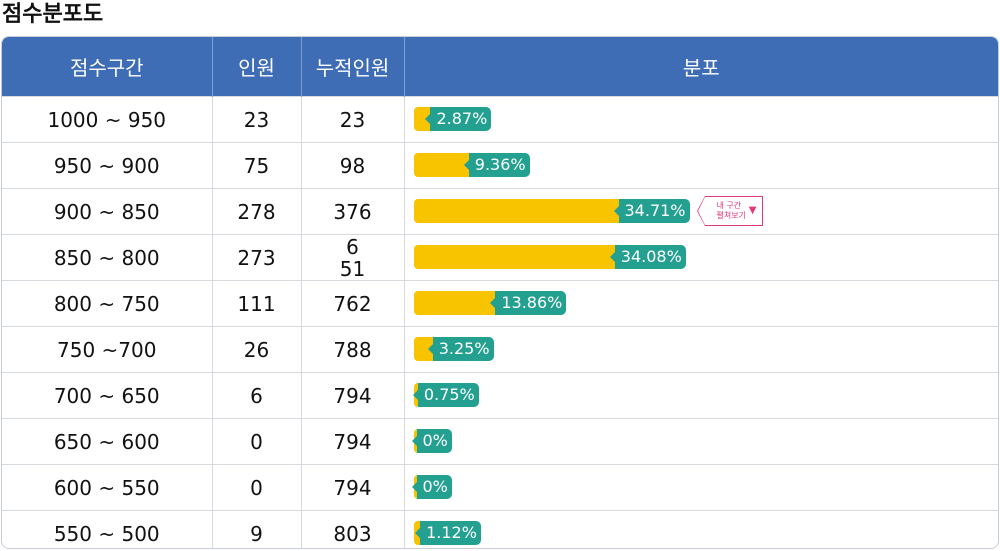 The width and height of the screenshot is (1000, 551). Describe the element at coordinates (107, 487) in the screenshot. I see `range-cell: 600 ~ 550` at that location.